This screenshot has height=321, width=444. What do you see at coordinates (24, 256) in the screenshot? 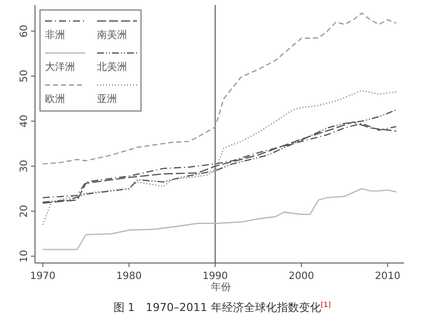
I see `y-tick-label: 10` at bounding box center [24, 256].